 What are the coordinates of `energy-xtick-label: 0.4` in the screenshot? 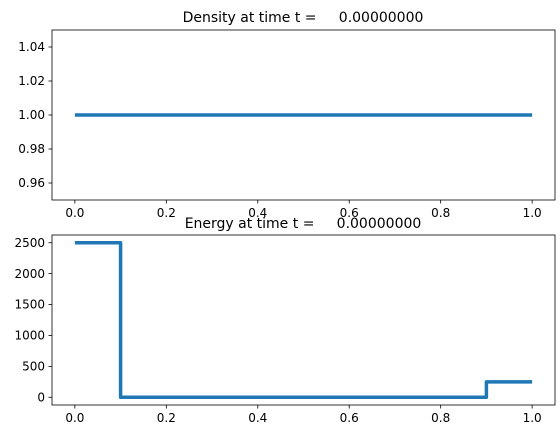 It's located at (257, 418).